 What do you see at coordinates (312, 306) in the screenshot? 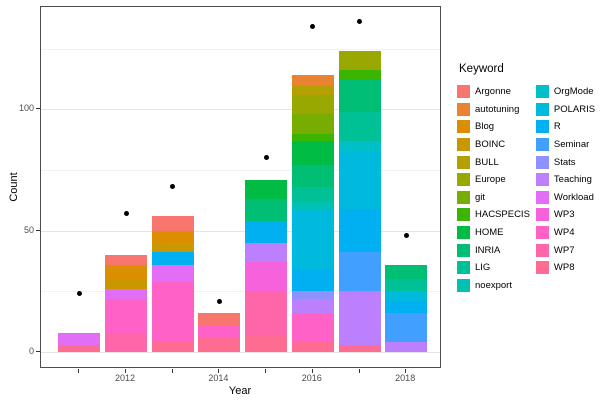
I see `bar-segment-2016-Teaching` at bounding box center [312, 306].